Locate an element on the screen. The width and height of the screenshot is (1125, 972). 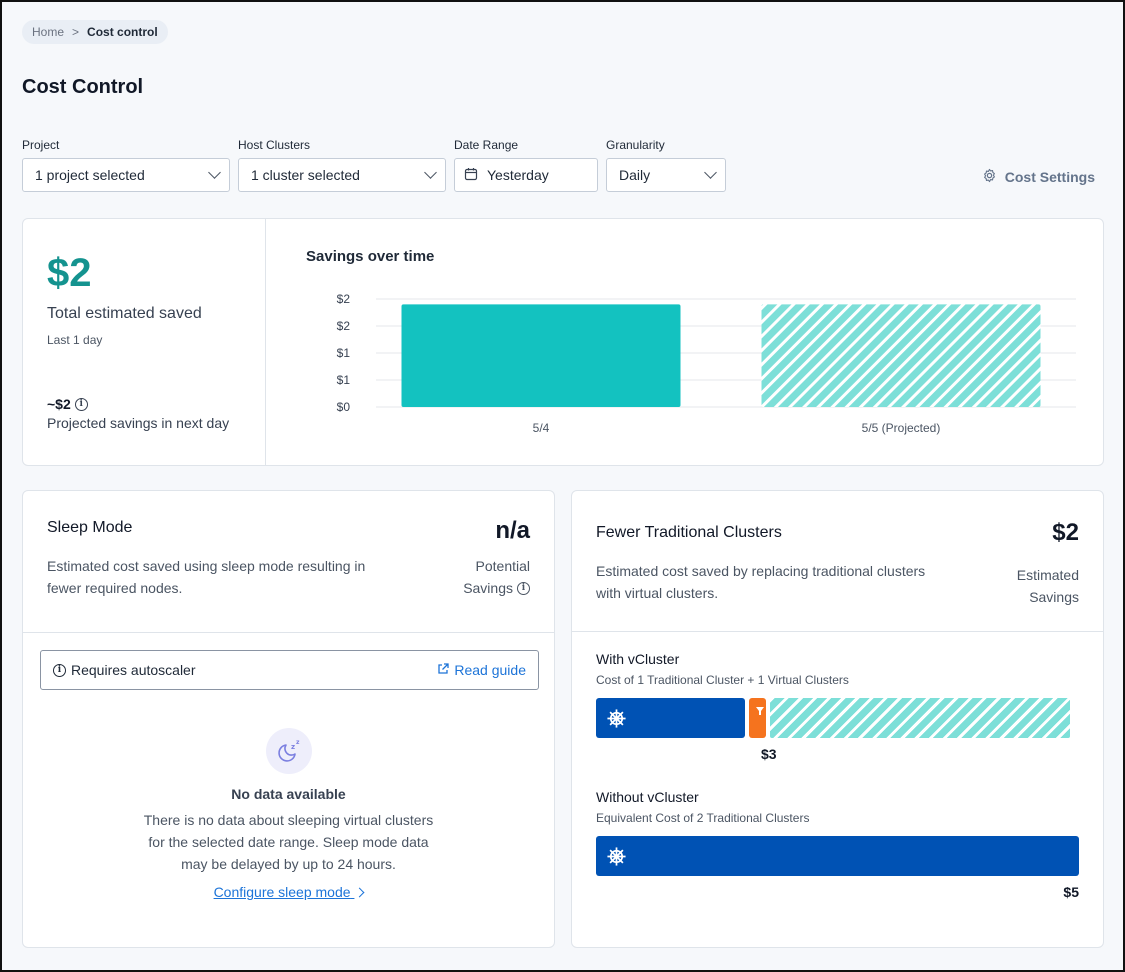
projected-savings-label: Projected savings in next day is located at coordinates (138, 423).